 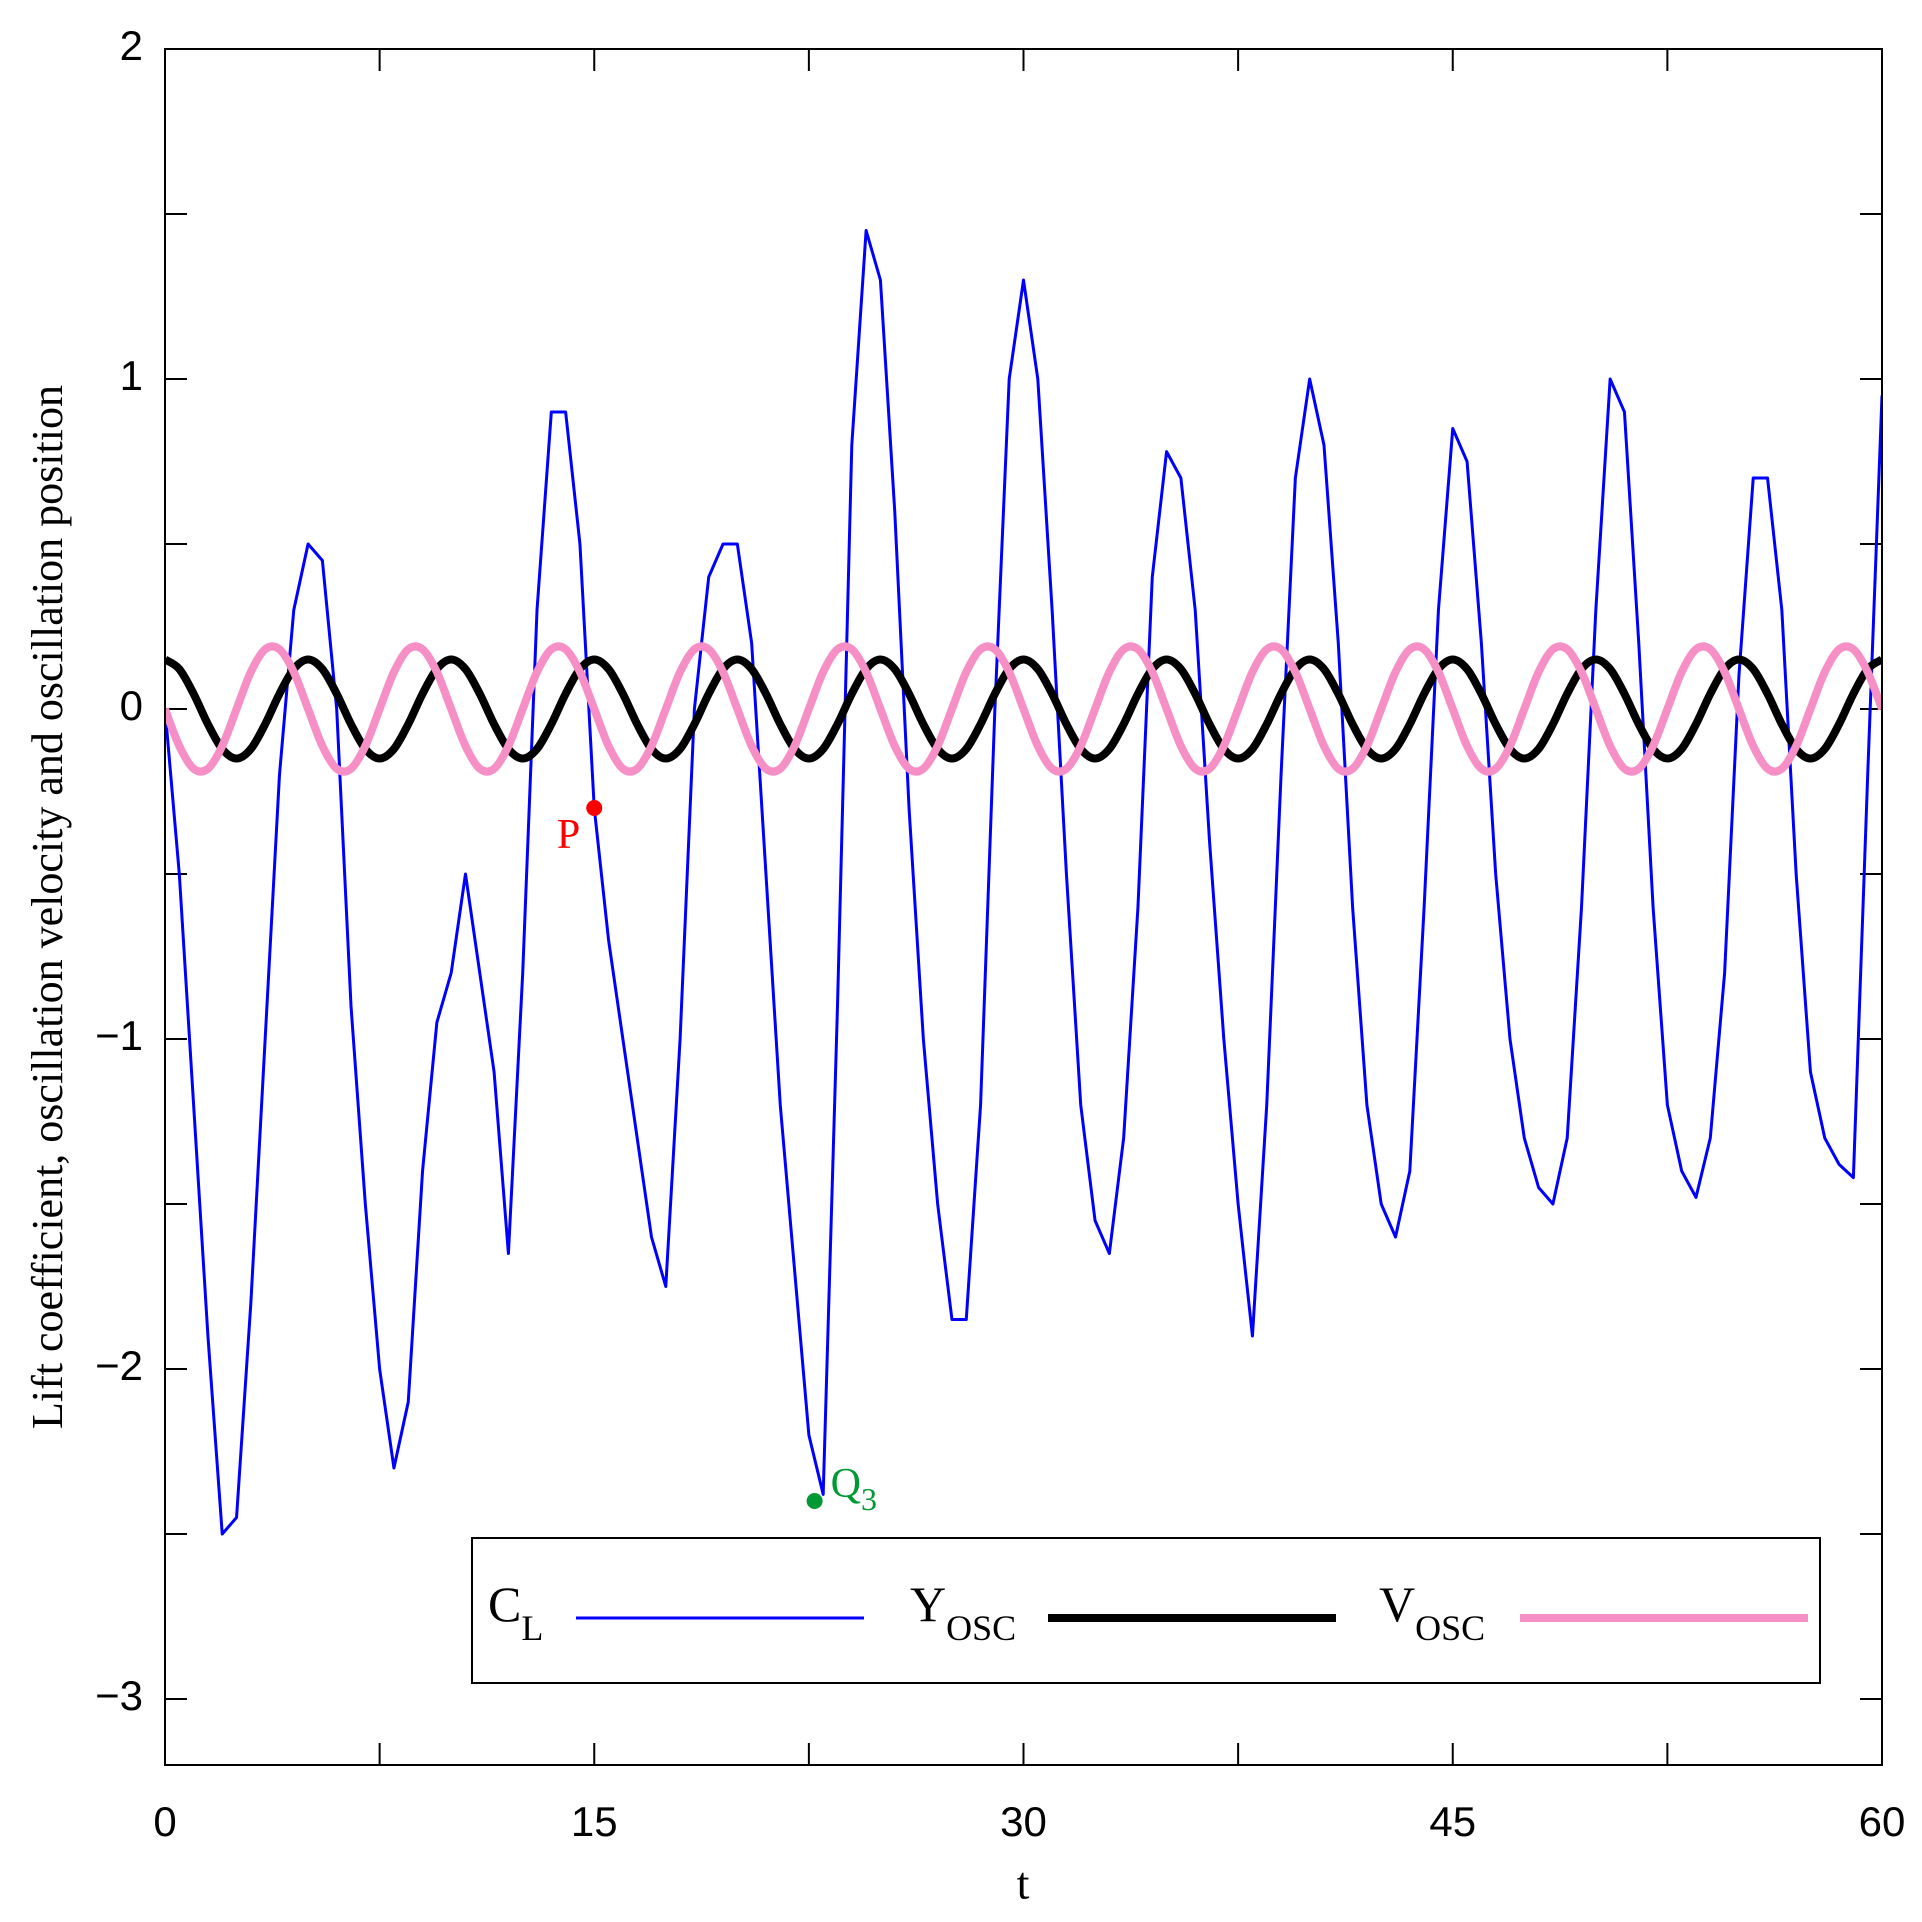 What do you see at coordinates (131, 375) in the screenshot?
I see `y-tick-label: 1` at bounding box center [131, 375].